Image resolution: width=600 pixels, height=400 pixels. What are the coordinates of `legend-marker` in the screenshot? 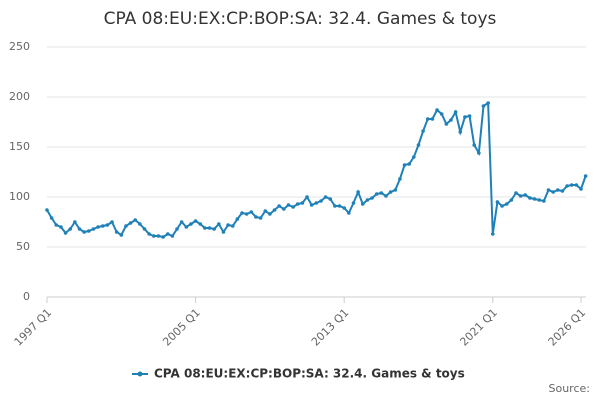 It's located at (140, 374).